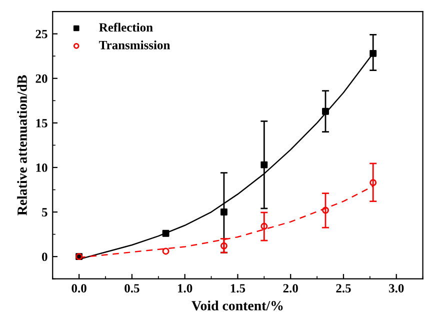  I want to click on y-tick-label: 20, so click(42, 78).